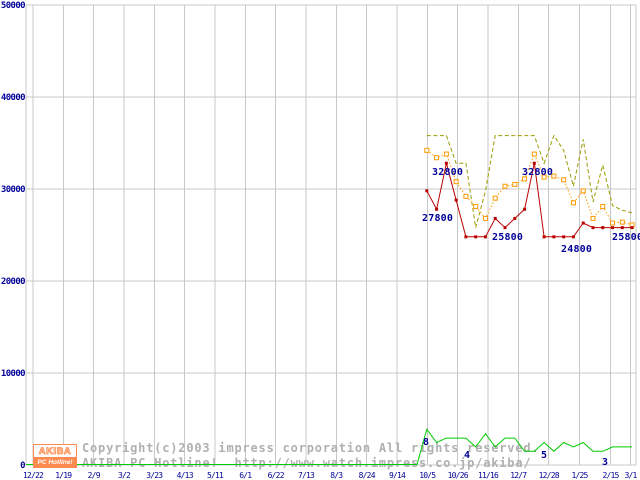  What do you see at coordinates (488, 475) in the screenshot?
I see `x-axis-label: 11/16` at bounding box center [488, 475].